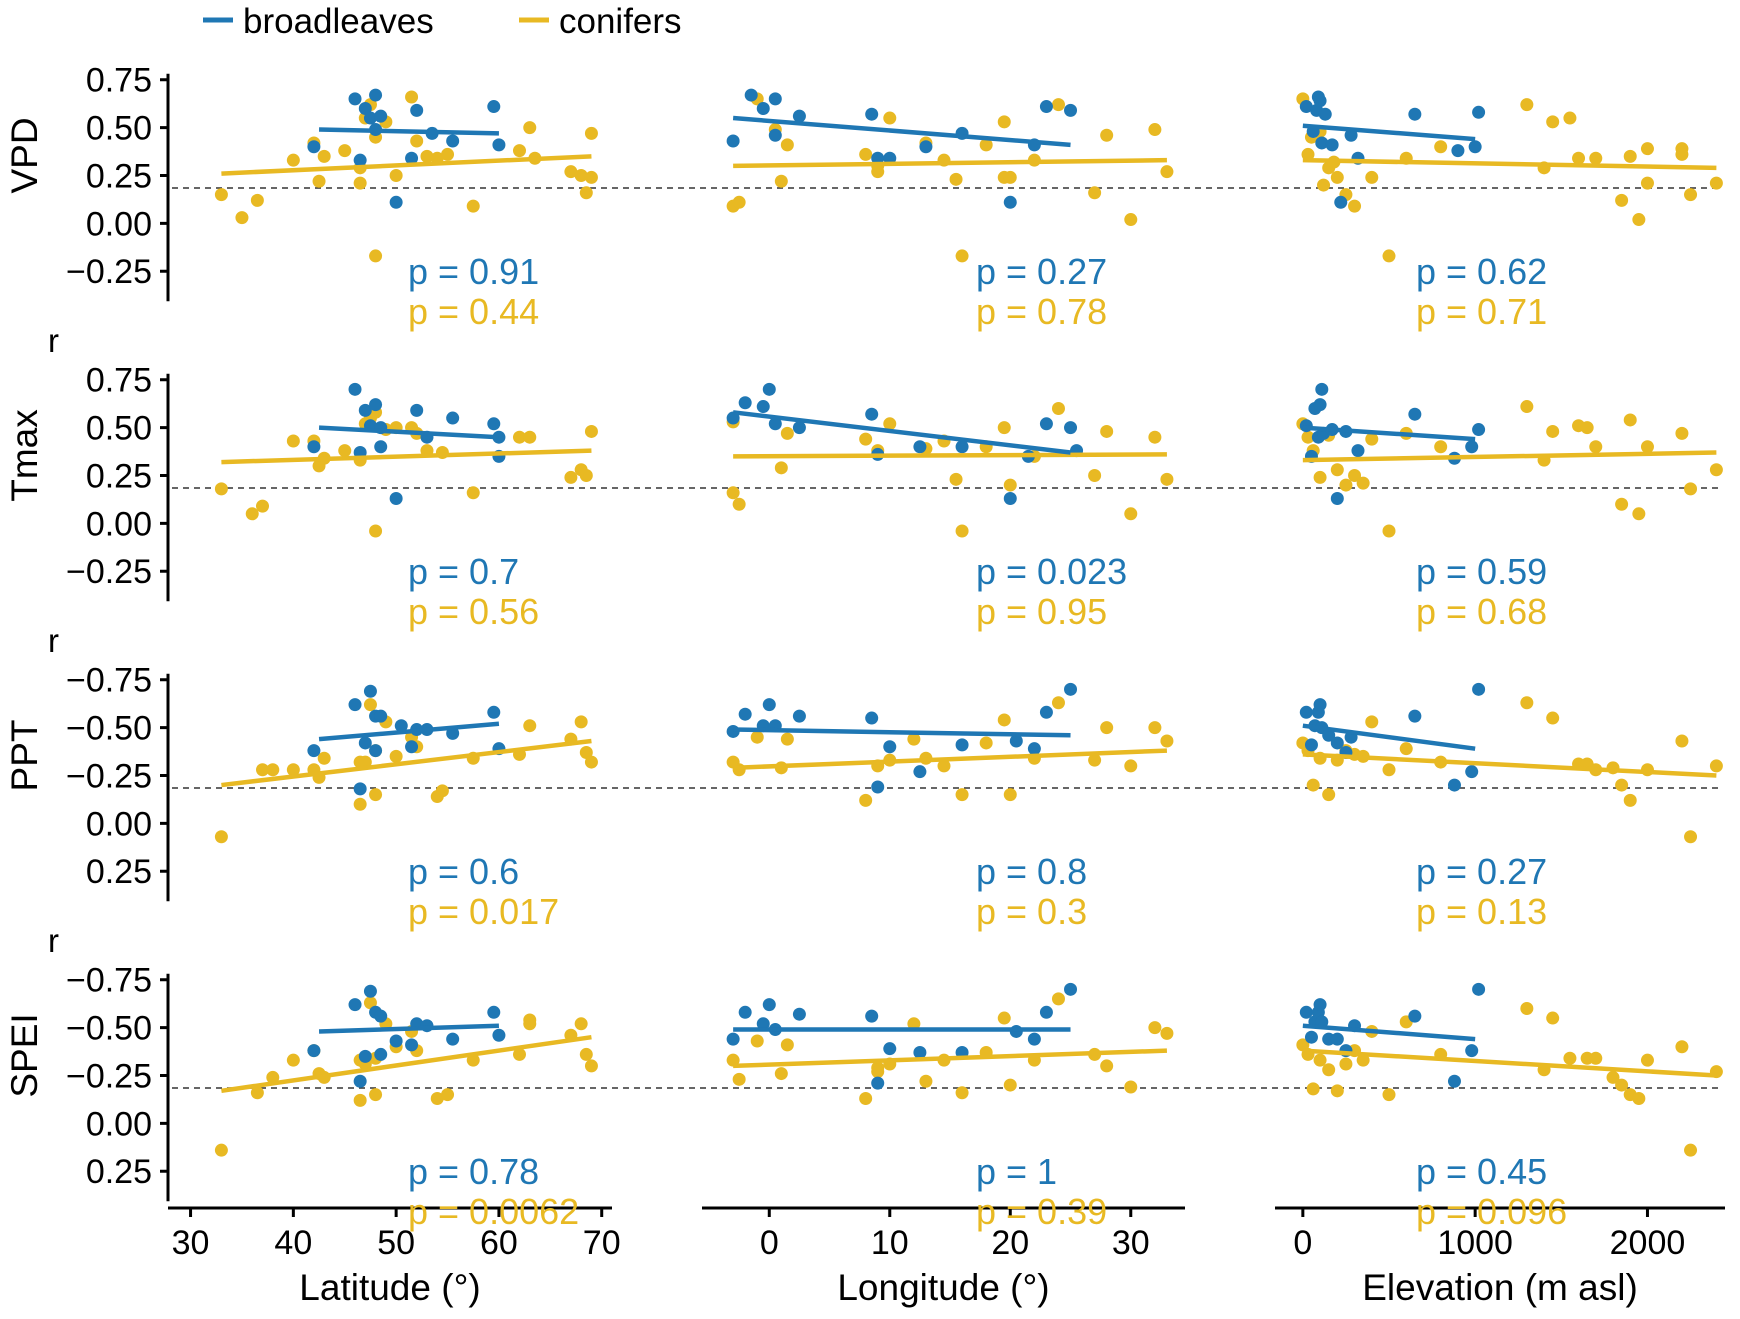 The height and width of the screenshot is (1319, 1740). I want to click on y-tick-label: −0.50, so click(109, 1029).